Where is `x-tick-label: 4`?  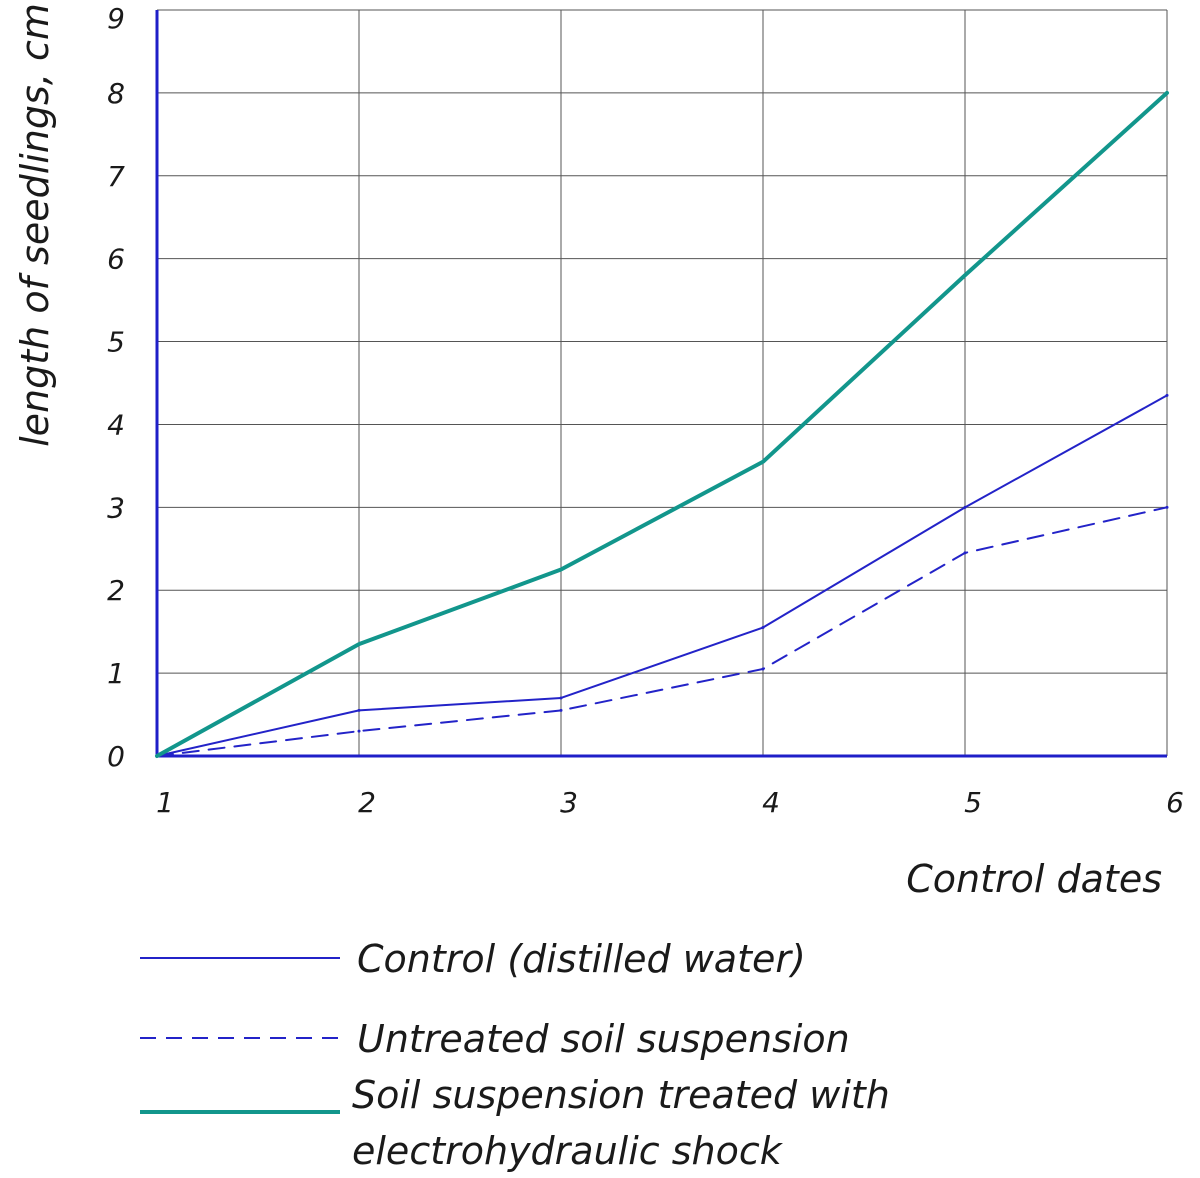
x-tick-label: 4 is located at coordinates (771, 802).